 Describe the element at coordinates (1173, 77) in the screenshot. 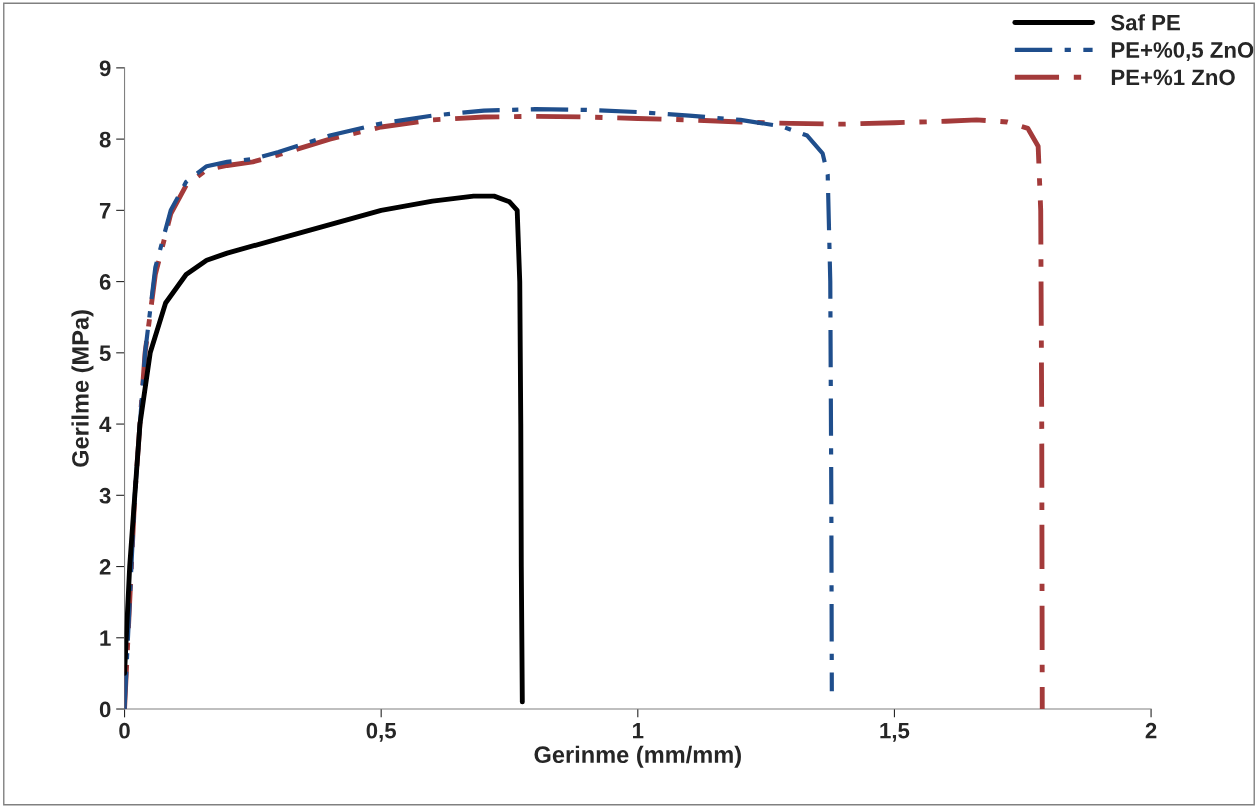

I see `legend-label: PE+%1 ZnO` at that location.